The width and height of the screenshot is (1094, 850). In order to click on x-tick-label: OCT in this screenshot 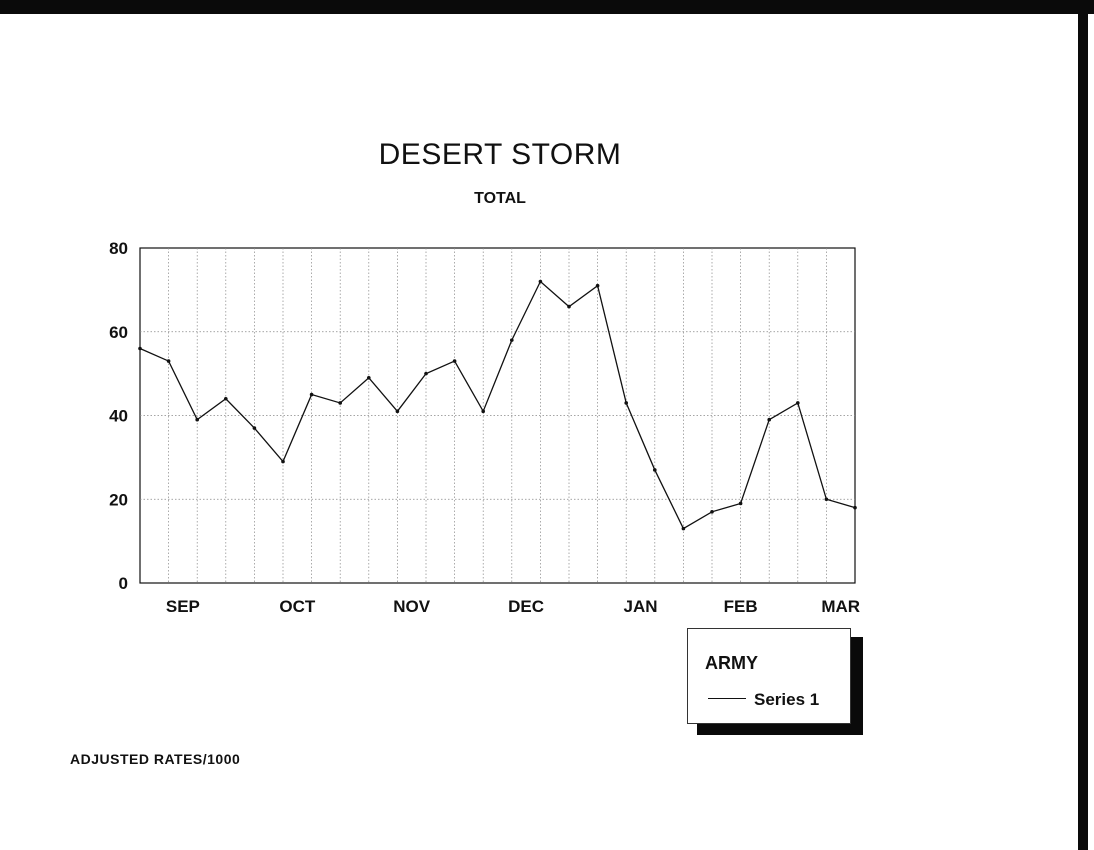, I will do `click(297, 606)`.